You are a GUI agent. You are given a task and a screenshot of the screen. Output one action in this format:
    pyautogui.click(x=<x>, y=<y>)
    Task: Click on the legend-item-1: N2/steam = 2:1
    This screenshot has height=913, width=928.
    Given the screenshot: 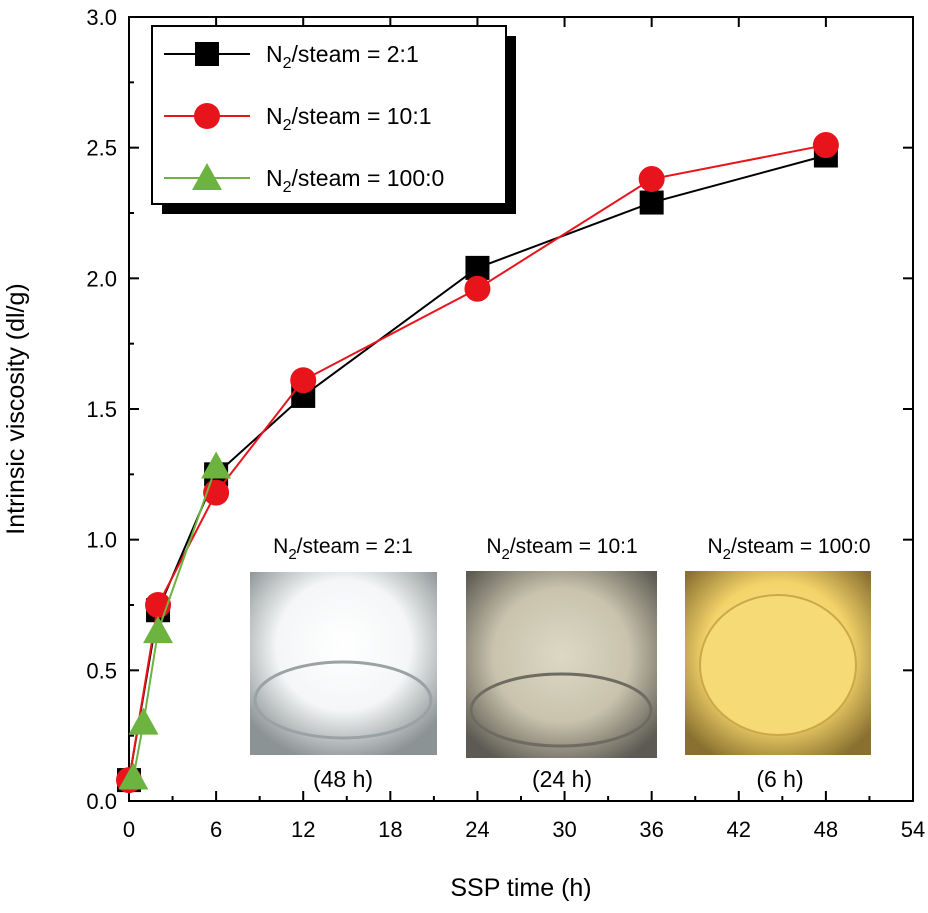 What is the action you would take?
    pyautogui.click(x=291, y=56)
    